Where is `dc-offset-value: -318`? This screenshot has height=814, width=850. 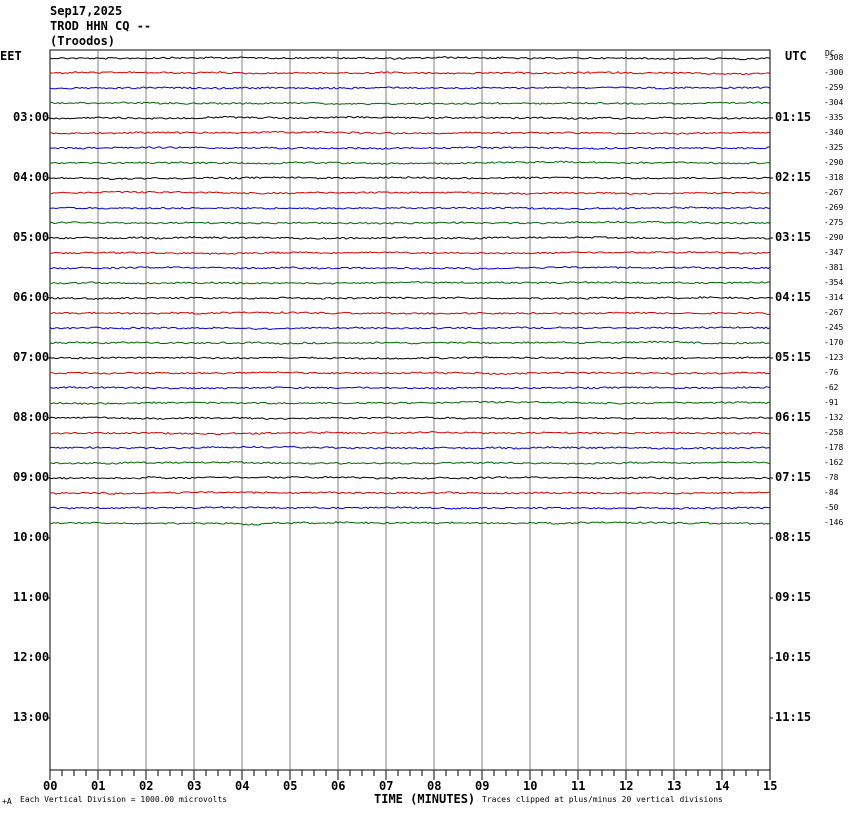
dc-offset-value: -318 is located at coordinates (834, 177).